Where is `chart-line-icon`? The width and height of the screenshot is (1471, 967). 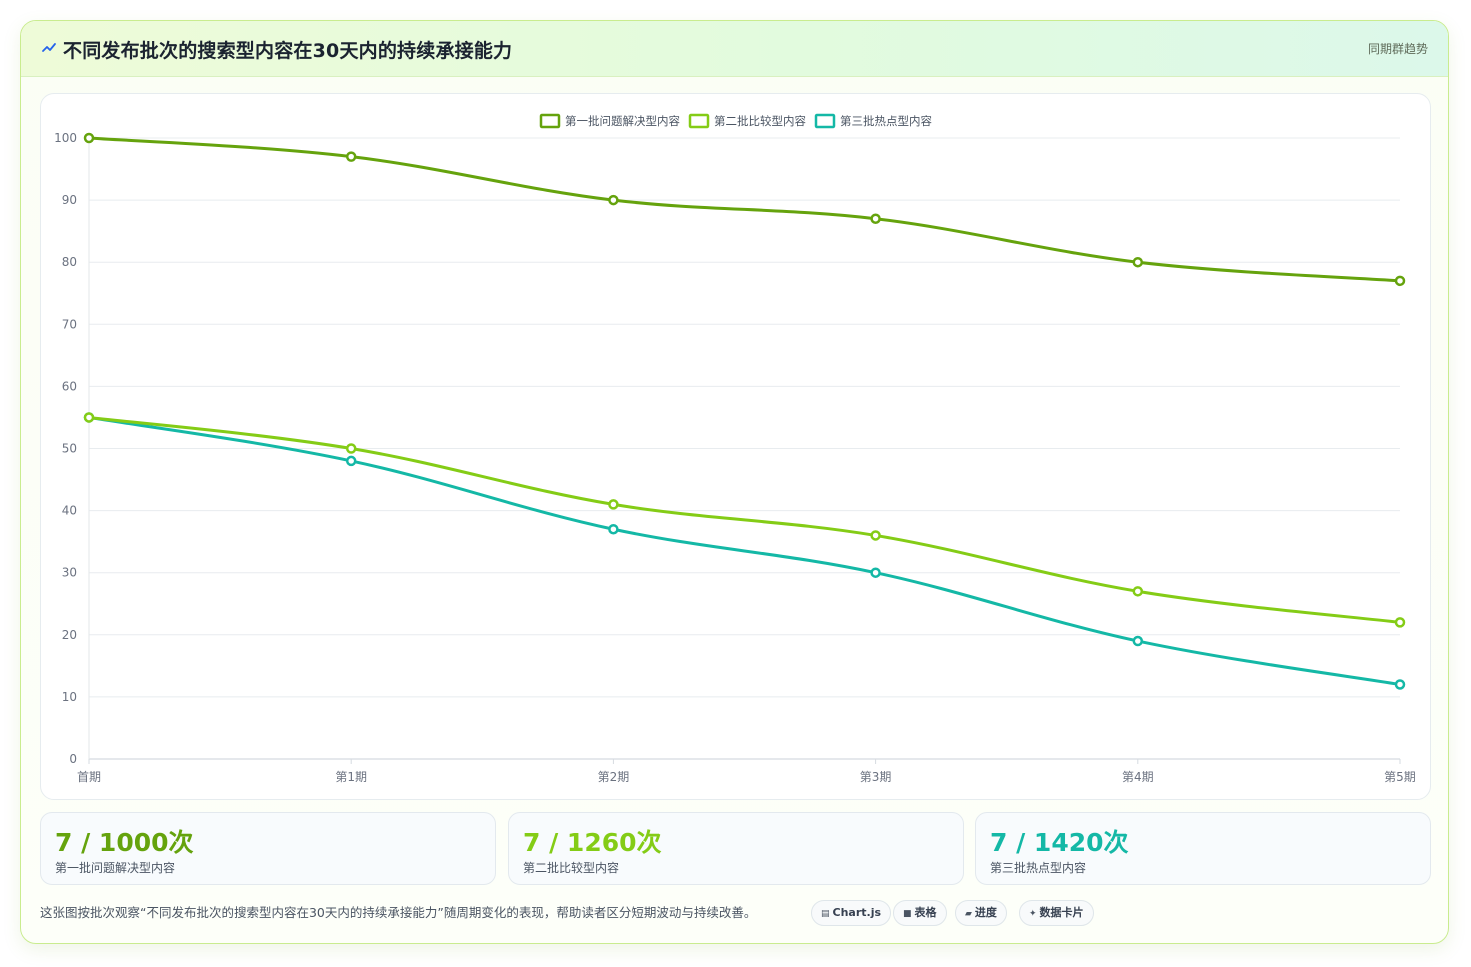 chart-line-icon is located at coordinates (49, 47).